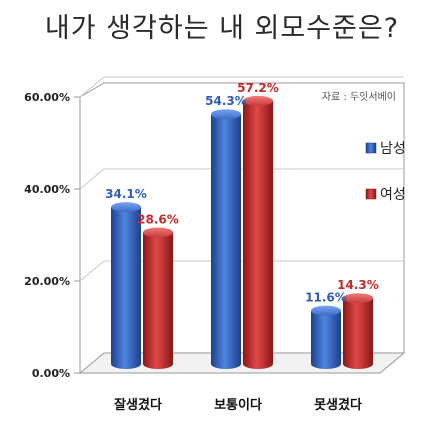 Image resolution: width=444 pixels, height=422 pixels. I want to click on y-tick-label: 40.00%, so click(47, 189).